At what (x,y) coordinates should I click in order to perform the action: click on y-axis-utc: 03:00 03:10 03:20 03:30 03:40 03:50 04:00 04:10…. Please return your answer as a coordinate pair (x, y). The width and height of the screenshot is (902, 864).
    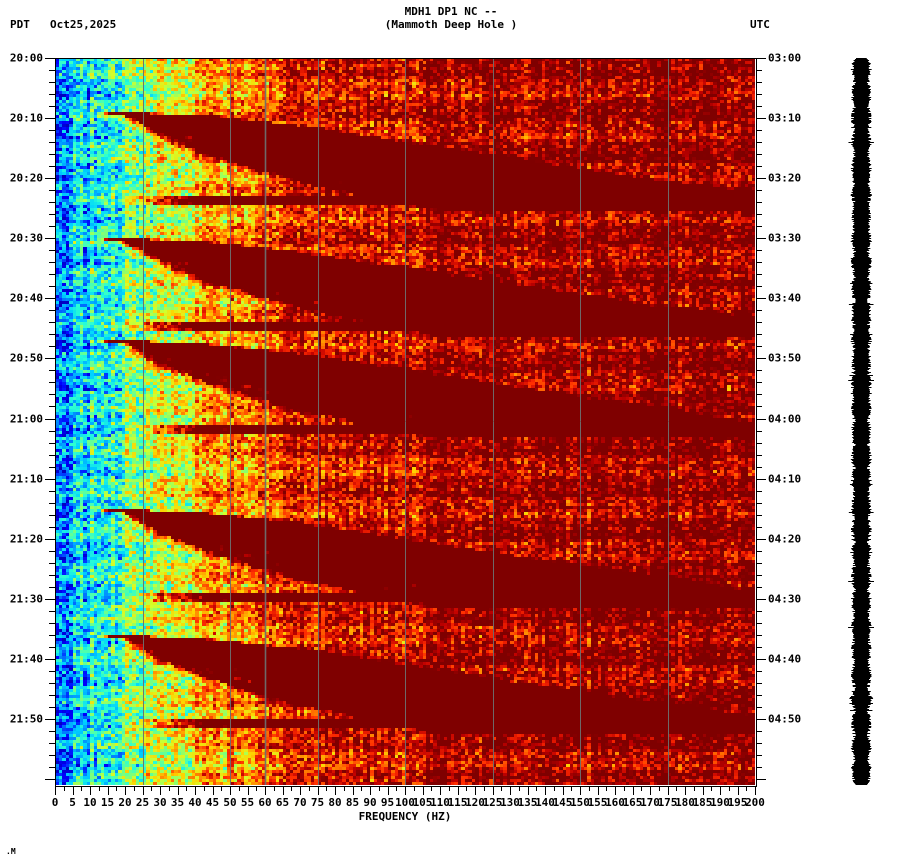
    Looking at the image, I should click on (826, 418).